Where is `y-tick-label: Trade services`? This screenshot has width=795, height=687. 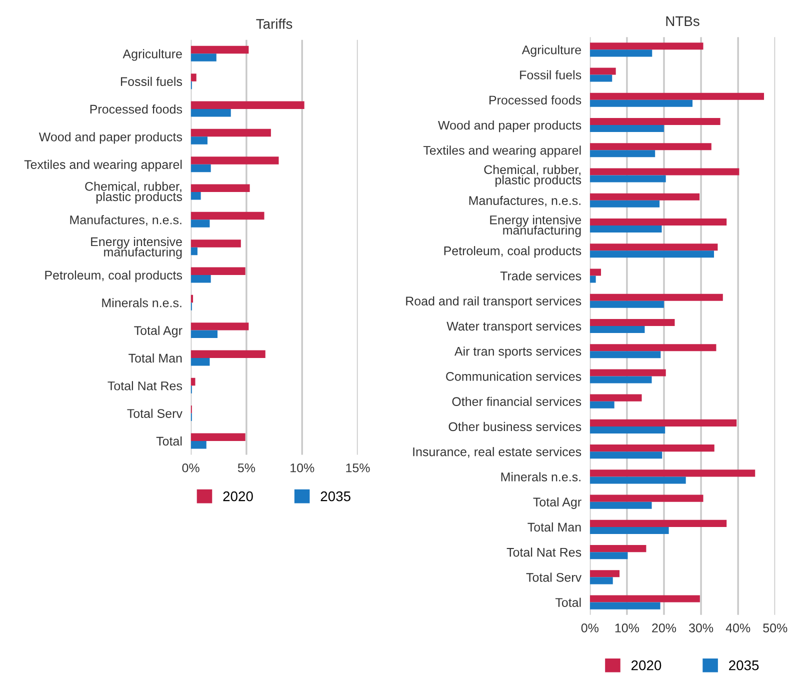 y-tick-label: Trade services is located at coordinates (541, 275).